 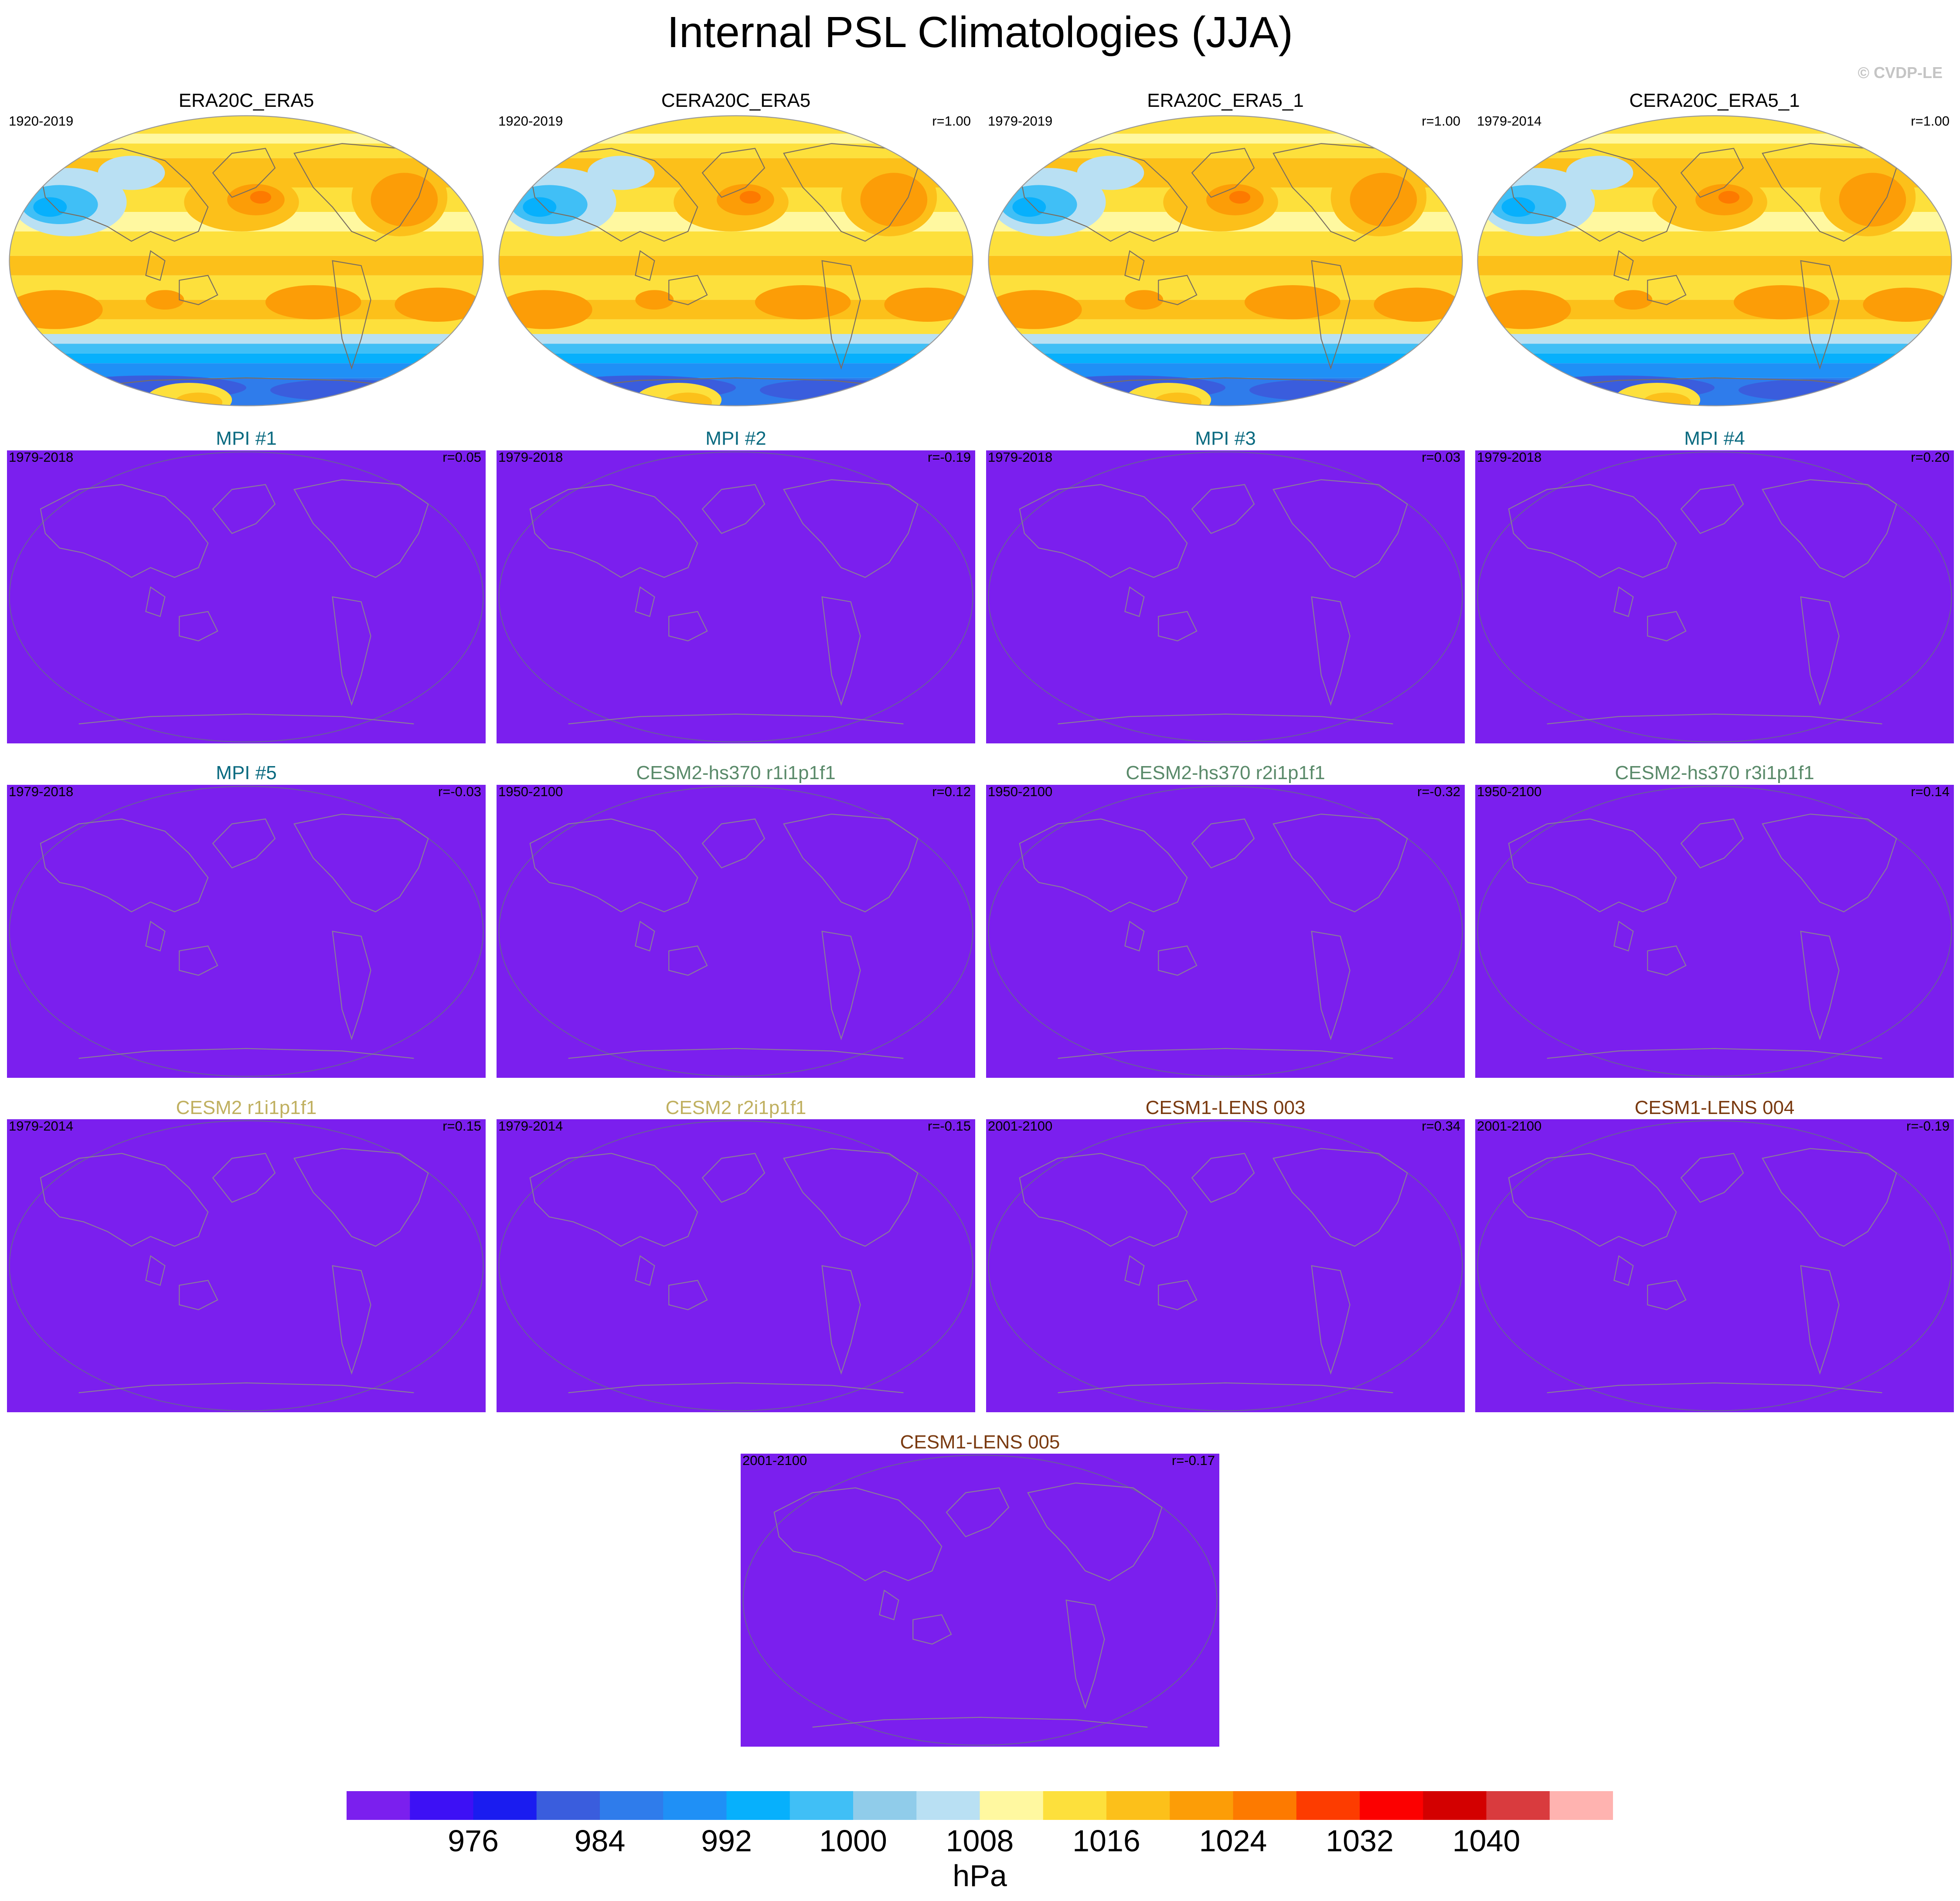 I want to click on panel-title: ERA20C_ERA5_1, so click(x=1225, y=100).